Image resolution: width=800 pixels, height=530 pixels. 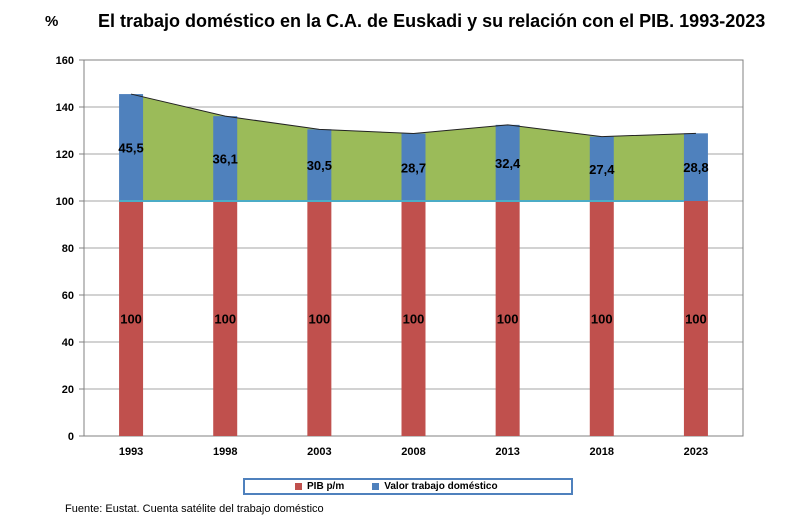 What do you see at coordinates (413, 452) in the screenshot?
I see `x-tick-label: 2008` at bounding box center [413, 452].